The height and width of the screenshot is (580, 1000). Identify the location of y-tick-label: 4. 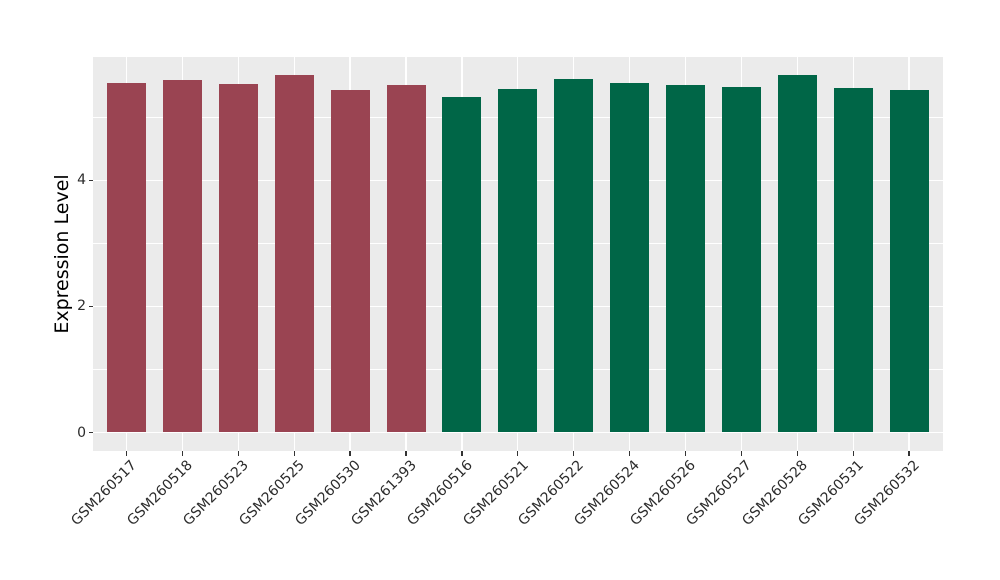
(81, 180).